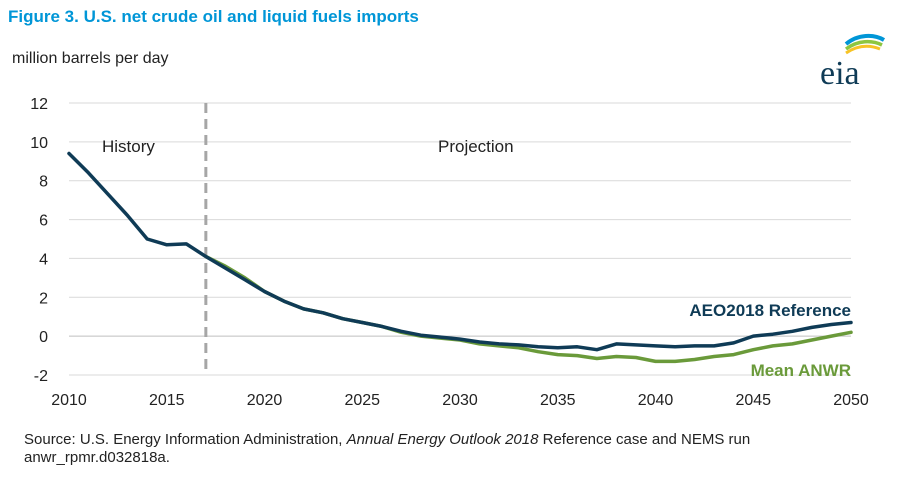 Image resolution: width=898 pixels, height=498 pixels. Describe the element at coordinates (460, 400) in the screenshot. I see `x-tick-label: 2030` at that location.